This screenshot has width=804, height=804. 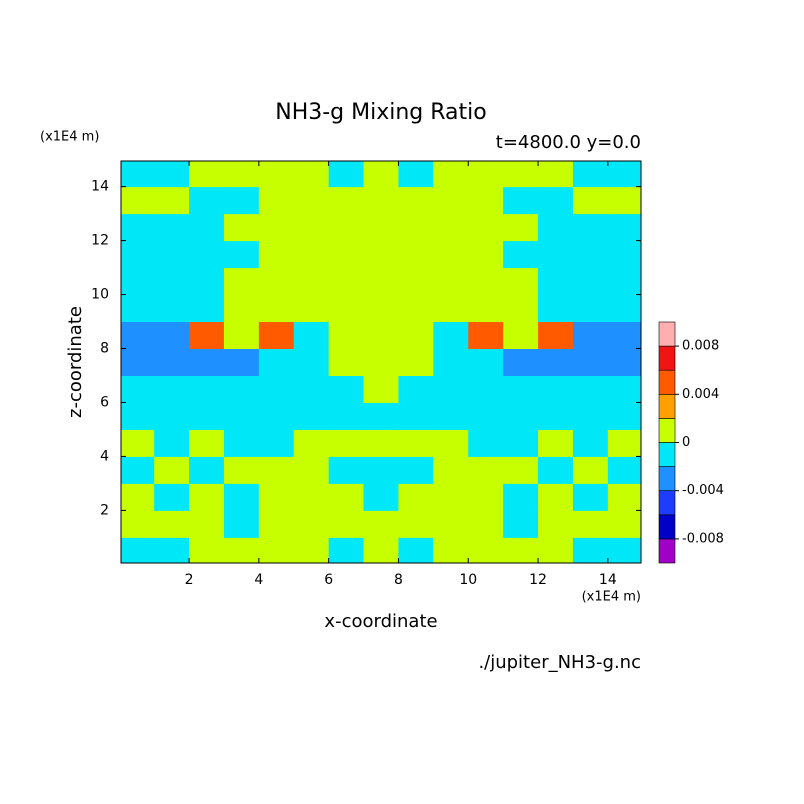 I want to click on x-tick-label: 6, so click(x=328, y=580).